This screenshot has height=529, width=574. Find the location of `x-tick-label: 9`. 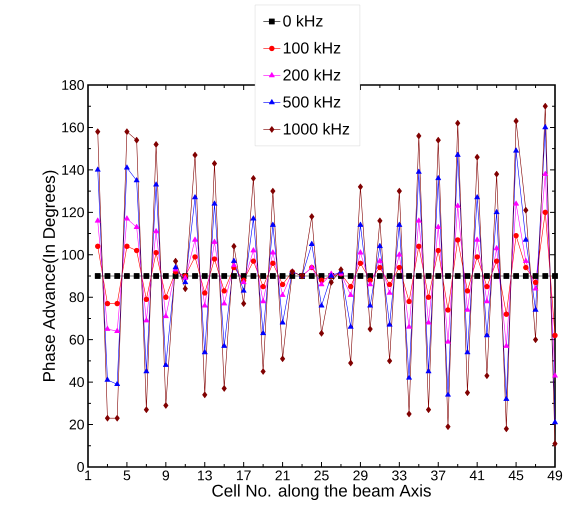

x-tick-label: 9 is located at coordinates (166, 475).